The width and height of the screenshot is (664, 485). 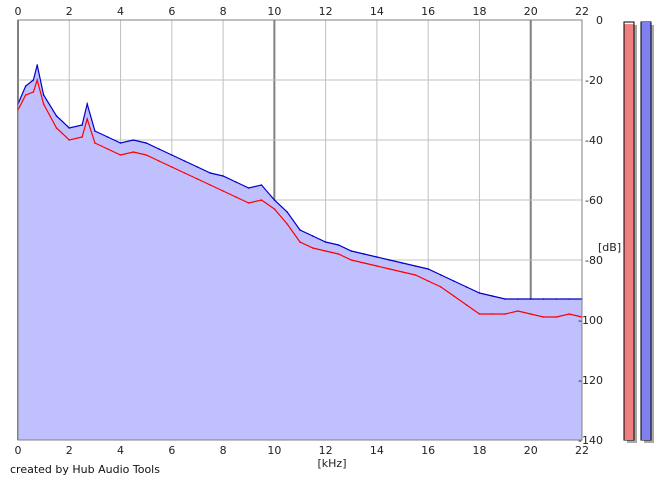 What do you see at coordinates (120, 11) in the screenshot?
I see `x-tick-label-top: 4` at bounding box center [120, 11].